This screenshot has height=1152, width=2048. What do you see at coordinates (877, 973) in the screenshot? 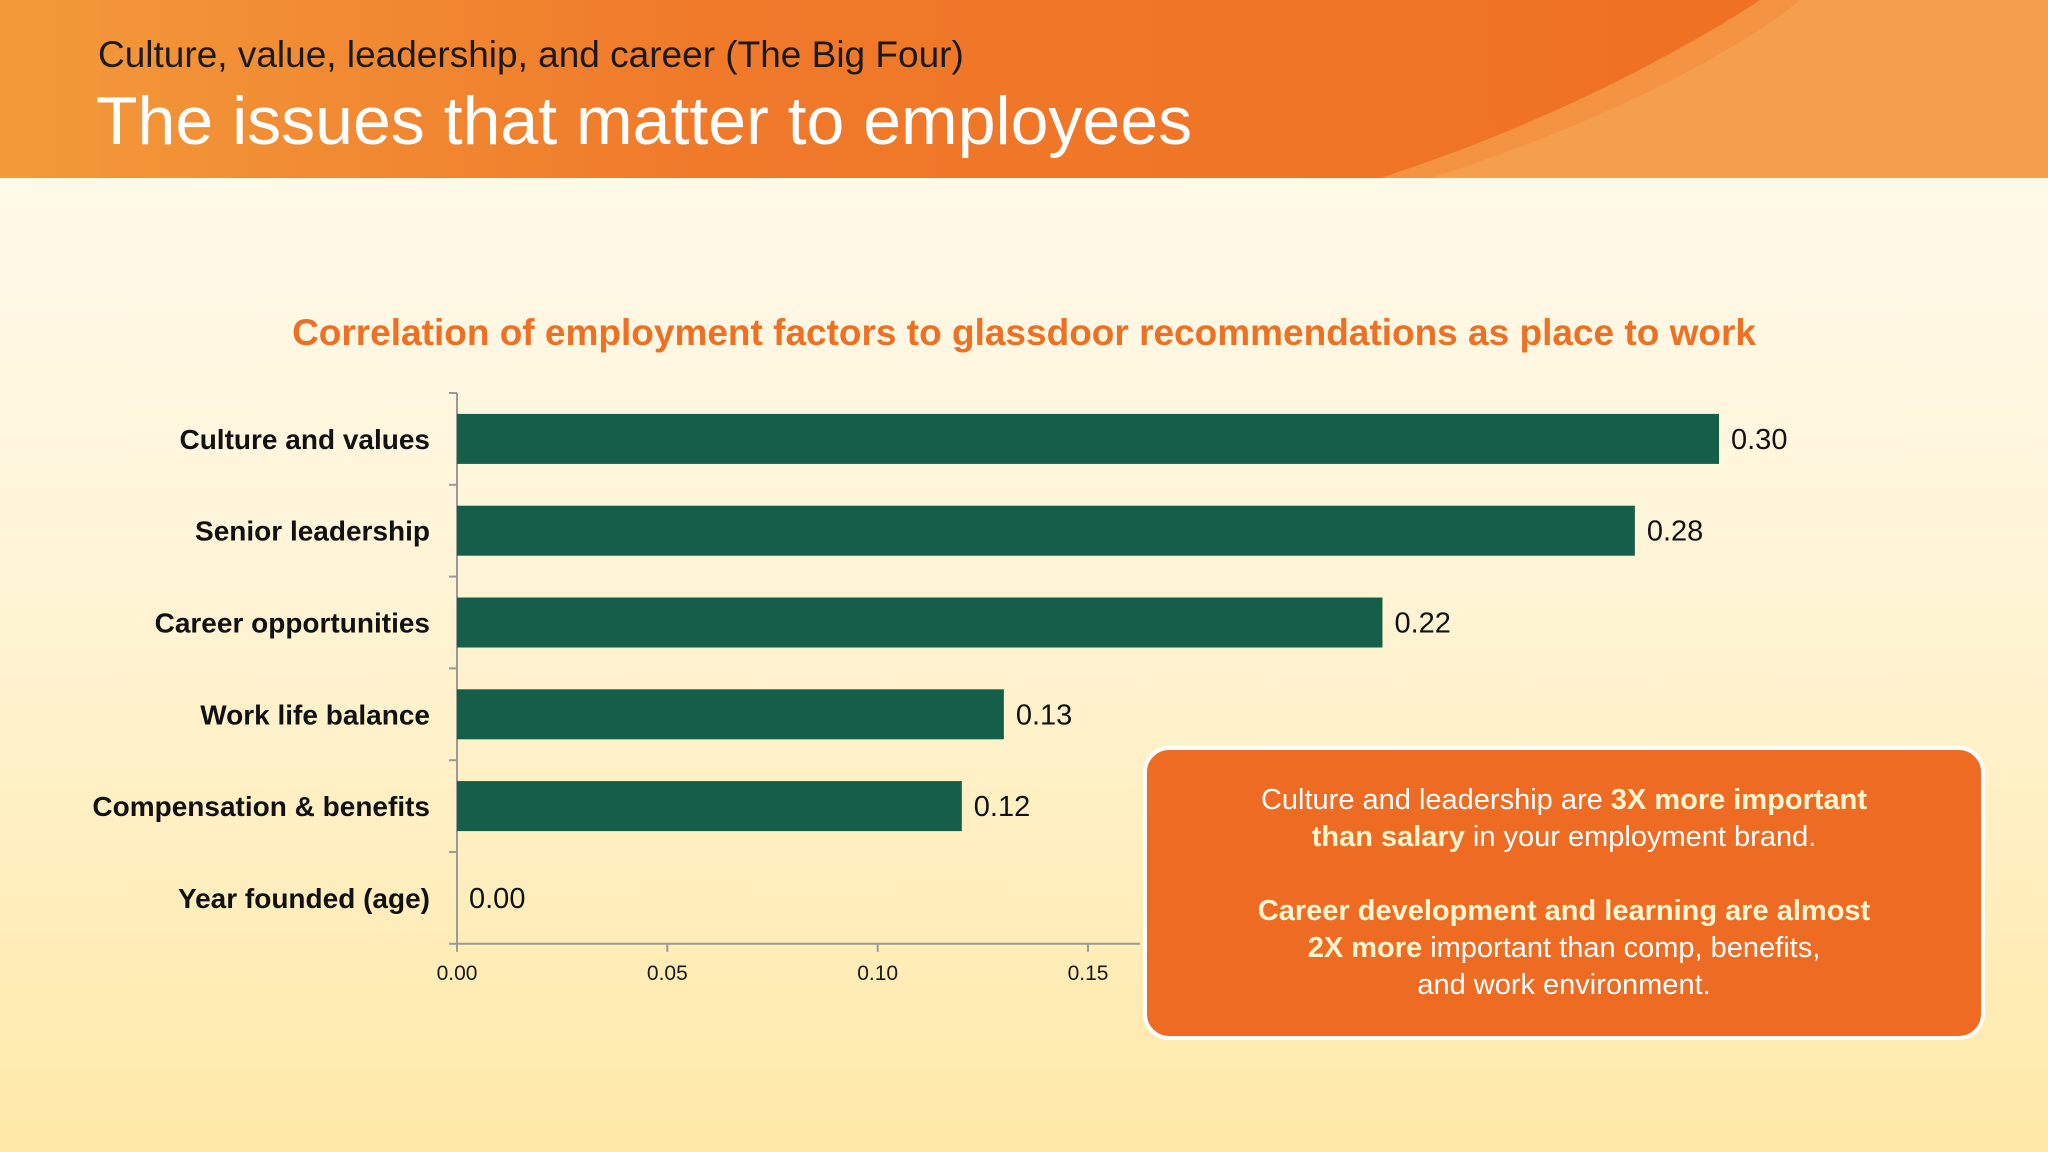
I see `x-tick-label: 0.10` at bounding box center [877, 973].